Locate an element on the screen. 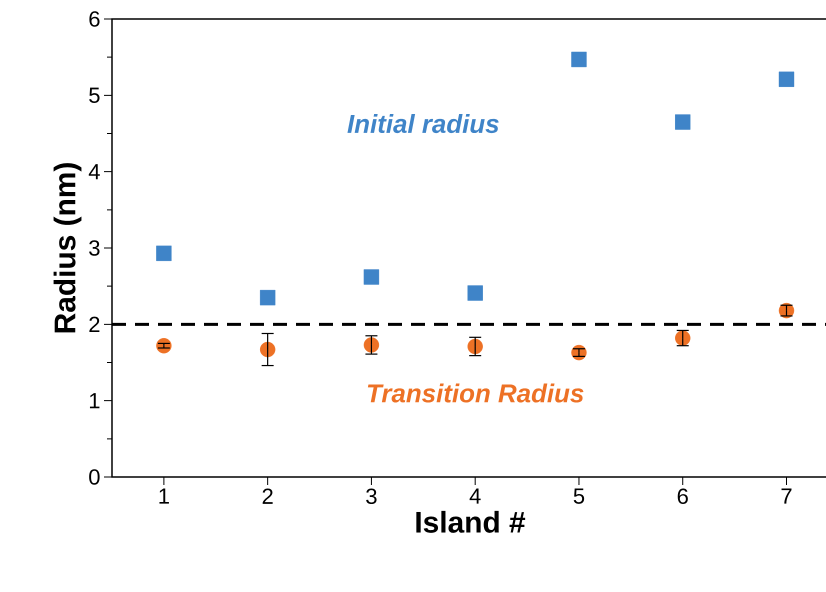 The width and height of the screenshot is (826, 592). x-tick-label: 3 is located at coordinates (371, 496).